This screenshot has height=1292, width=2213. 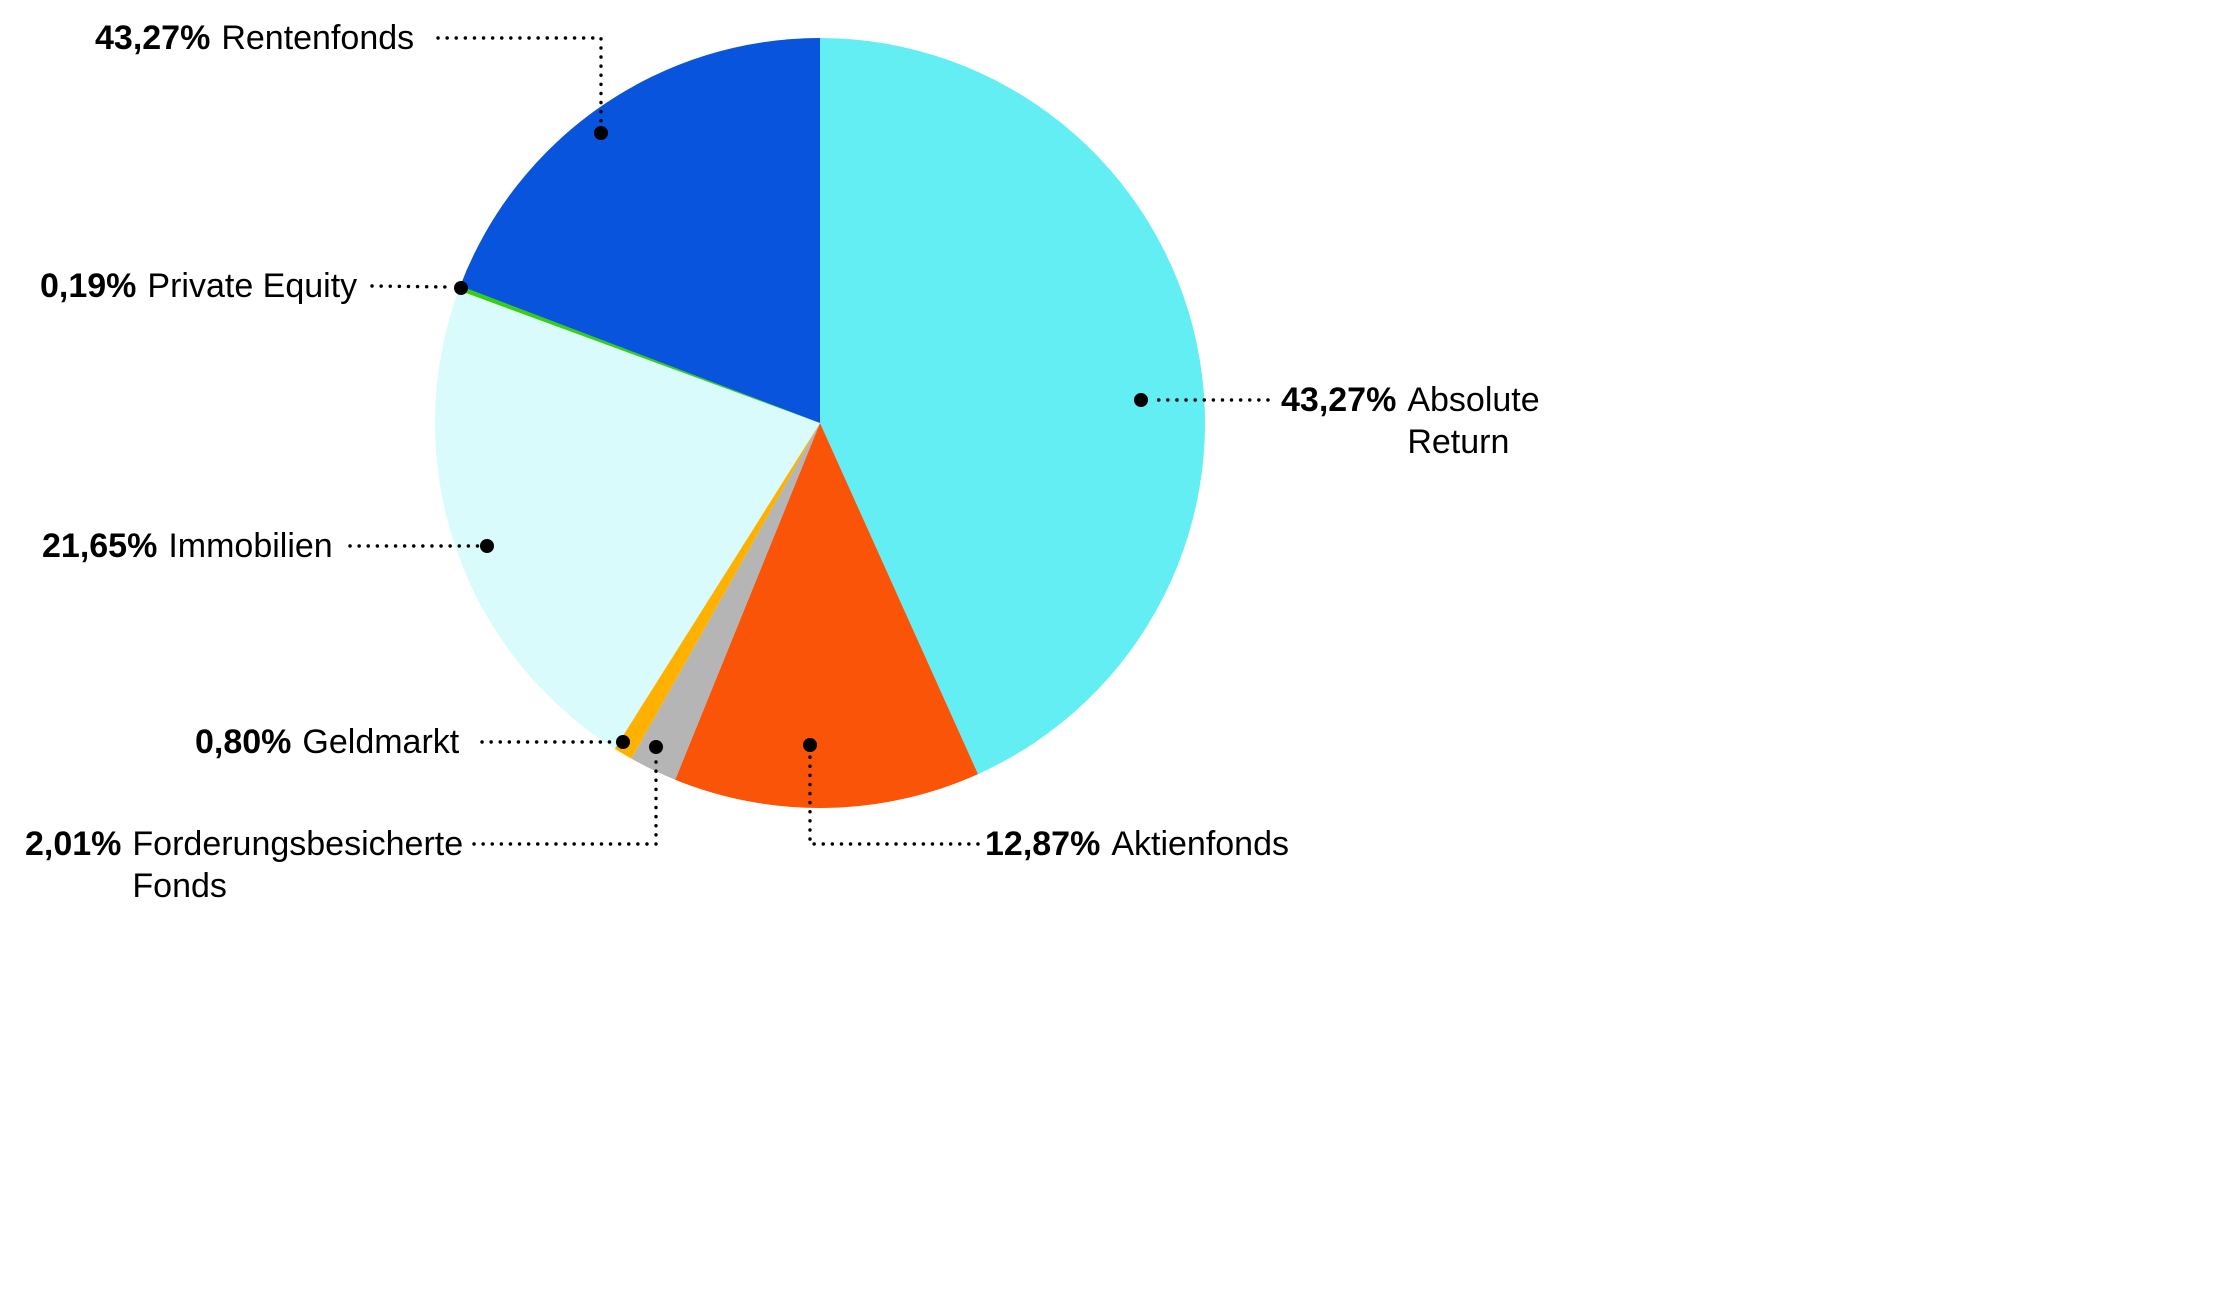 I want to click on label-geldmarkt: 0,80% Geldmarkt, so click(x=327, y=742).